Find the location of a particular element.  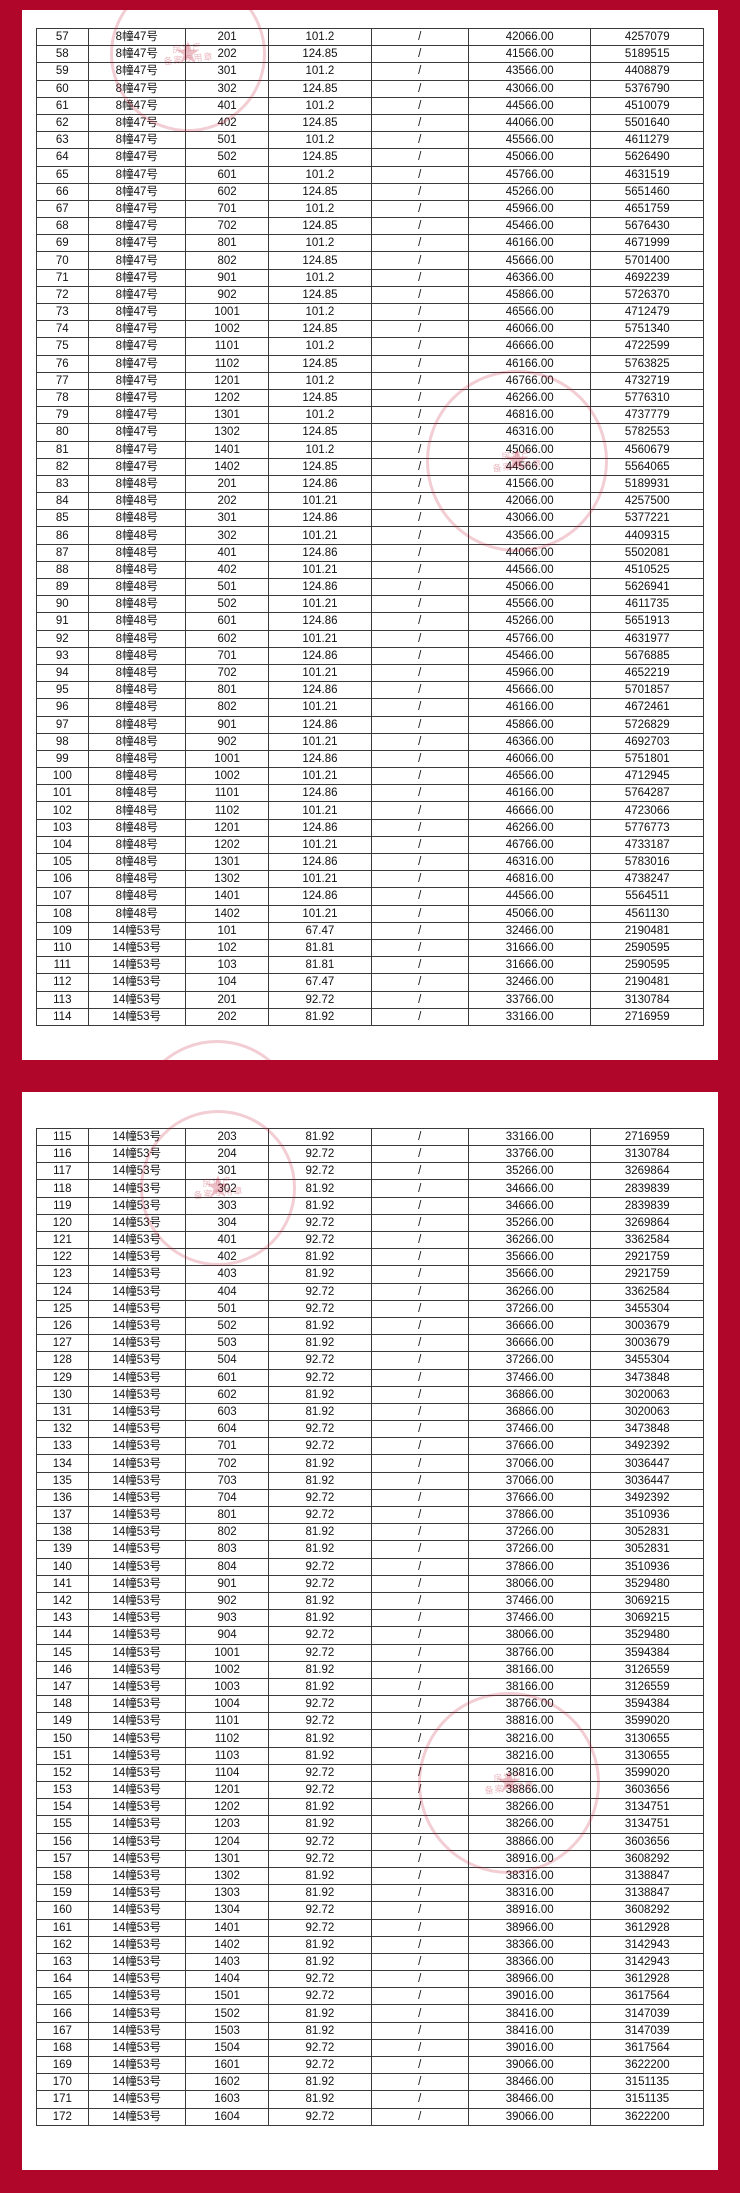

cell-index: 112 is located at coordinates (62, 982).